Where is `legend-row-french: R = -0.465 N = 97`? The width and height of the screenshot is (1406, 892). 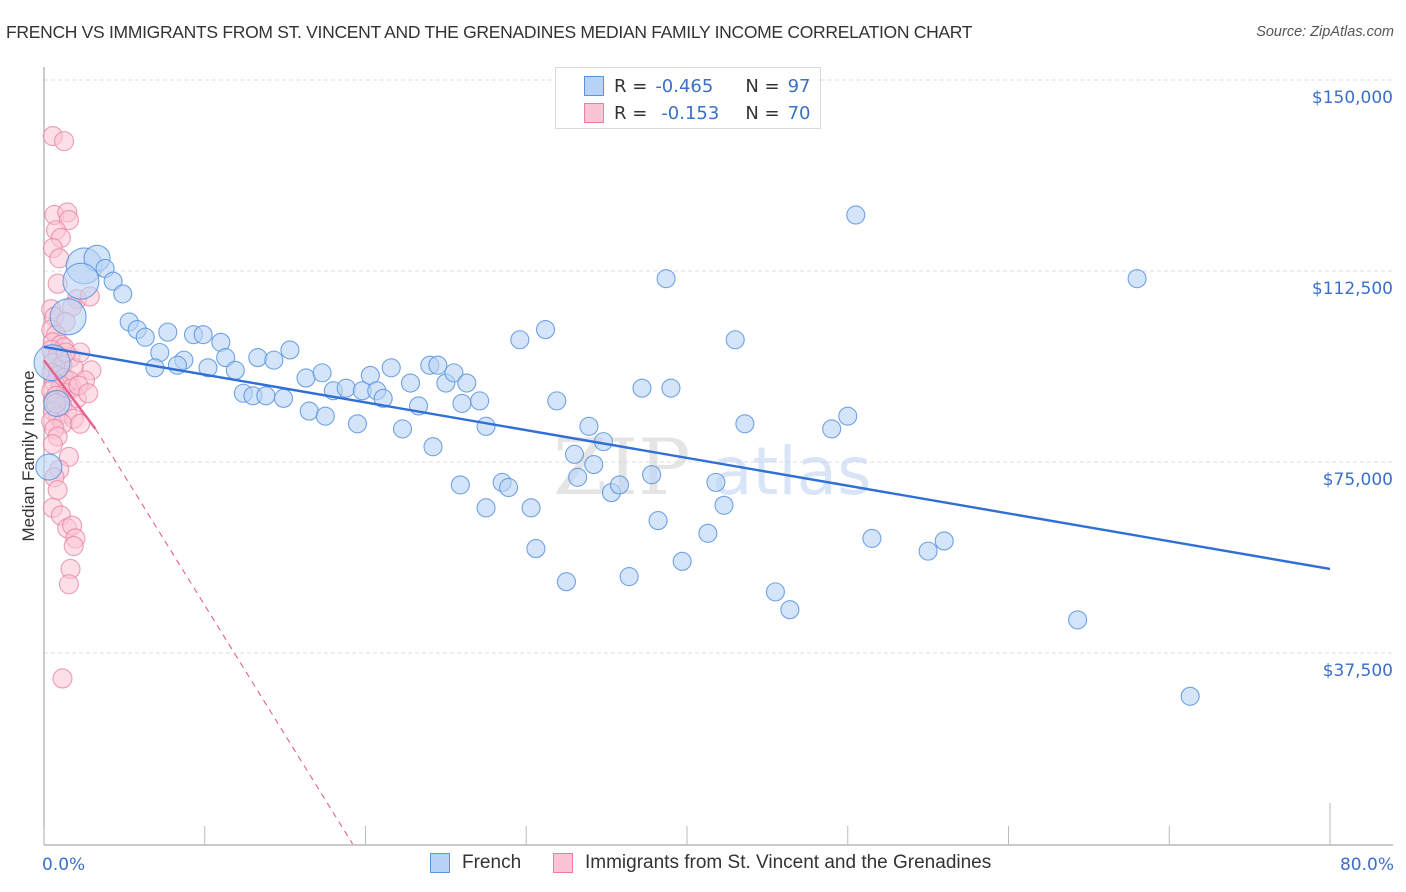 legend-row-french: R = -0.465 N = 97 is located at coordinates (697, 86).